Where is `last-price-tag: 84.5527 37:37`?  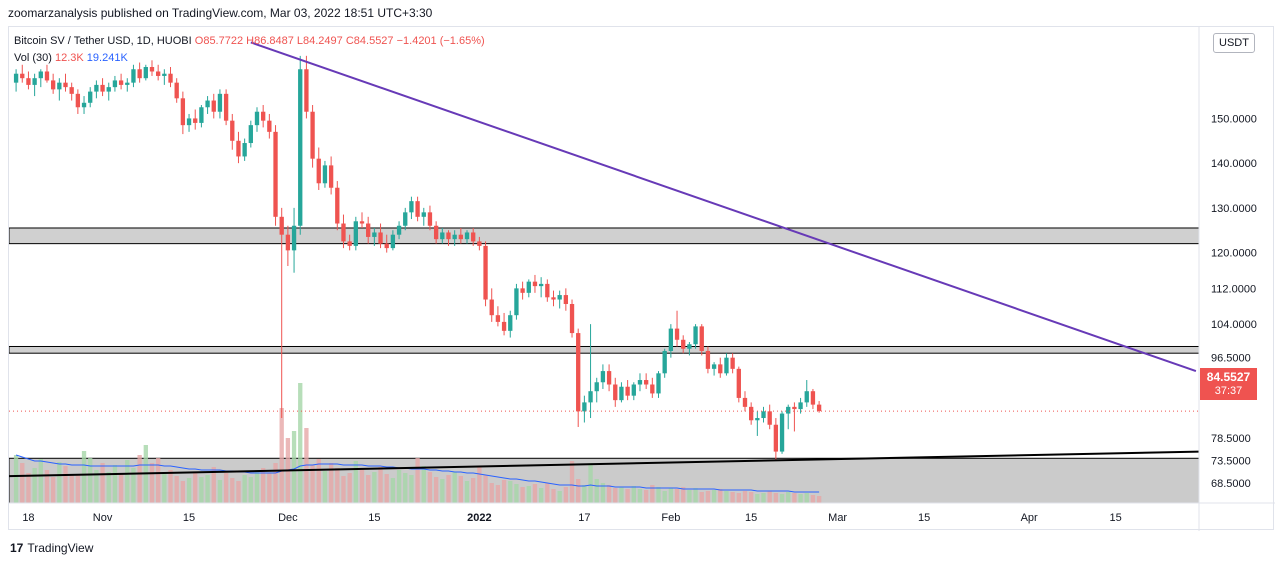 last-price-tag: 84.5527 37:37 is located at coordinates (1228, 384).